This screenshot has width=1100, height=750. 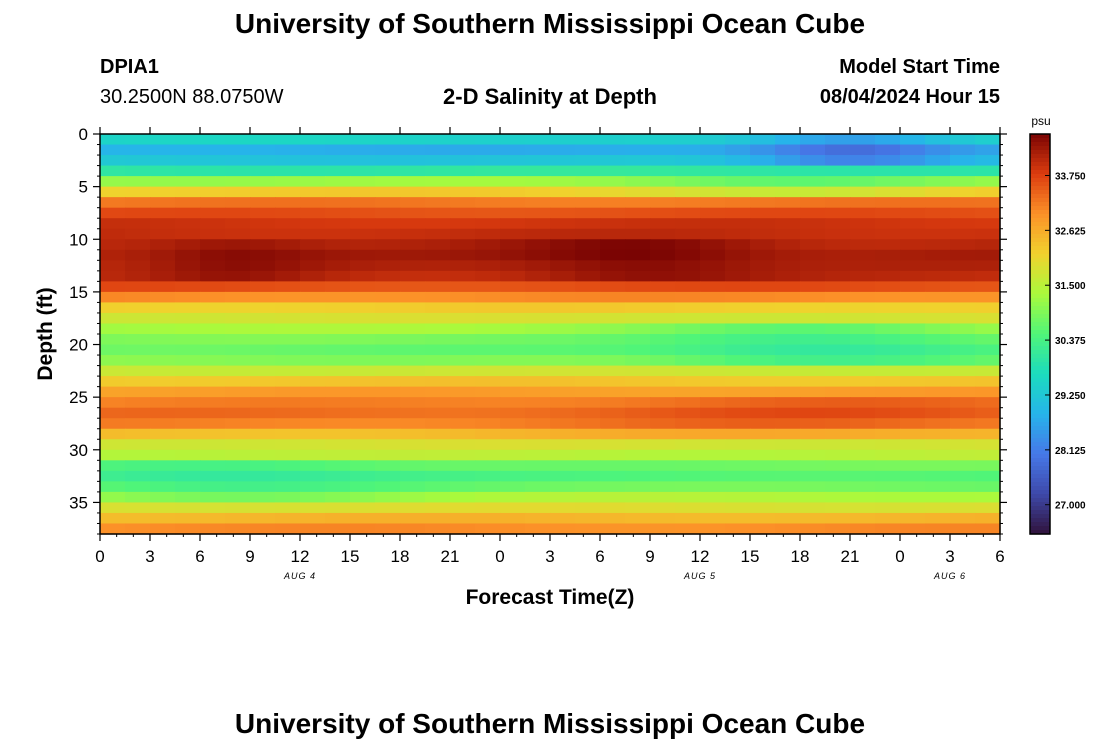 What do you see at coordinates (400, 556) in the screenshot?
I see `x-tick-label: 18` at bounding box center [400, 556].